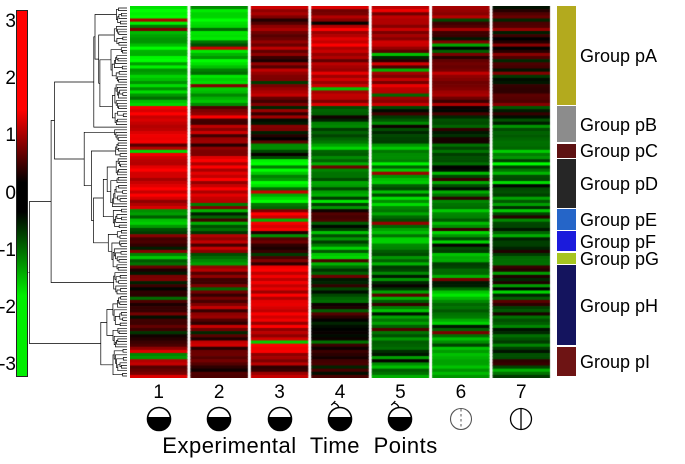 This screenshot has height=464, width=685. Describe the element at coordinates (618, 242) in the screenshot. I see `group-label: Group pF` at that location.